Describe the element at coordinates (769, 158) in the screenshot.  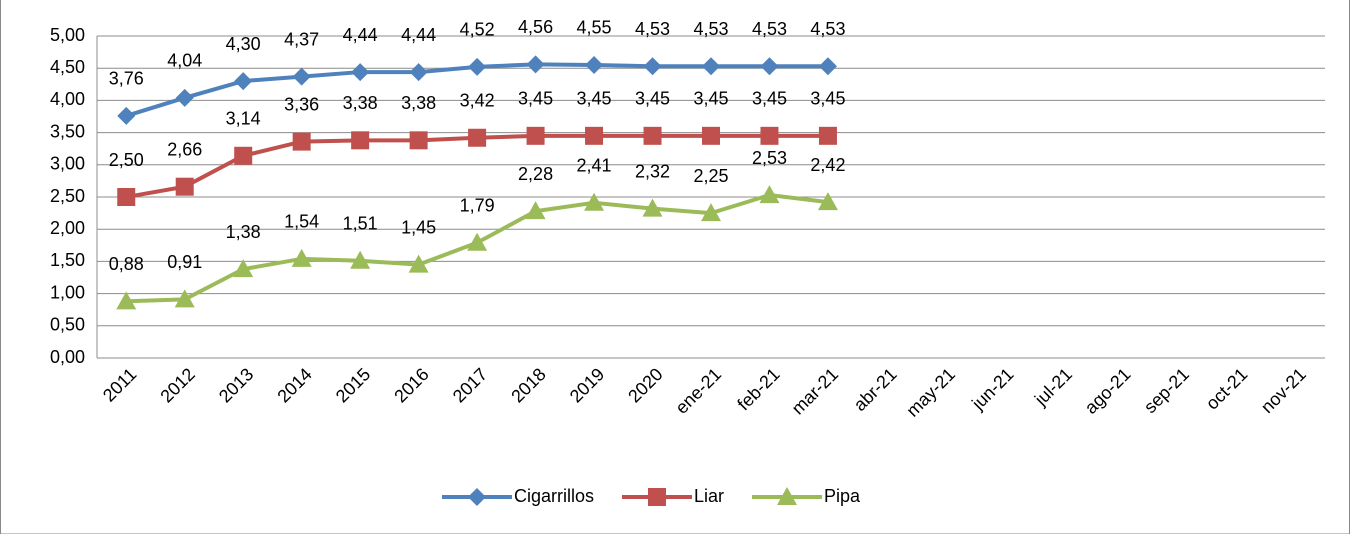
I see `data-label: 2,53` at that location.